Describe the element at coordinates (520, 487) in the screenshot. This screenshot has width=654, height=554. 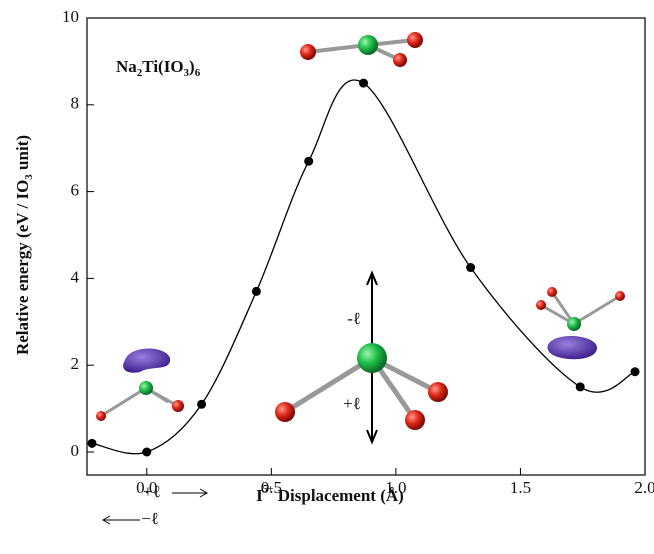
I see `x-tick-label: 1.5` at that location.